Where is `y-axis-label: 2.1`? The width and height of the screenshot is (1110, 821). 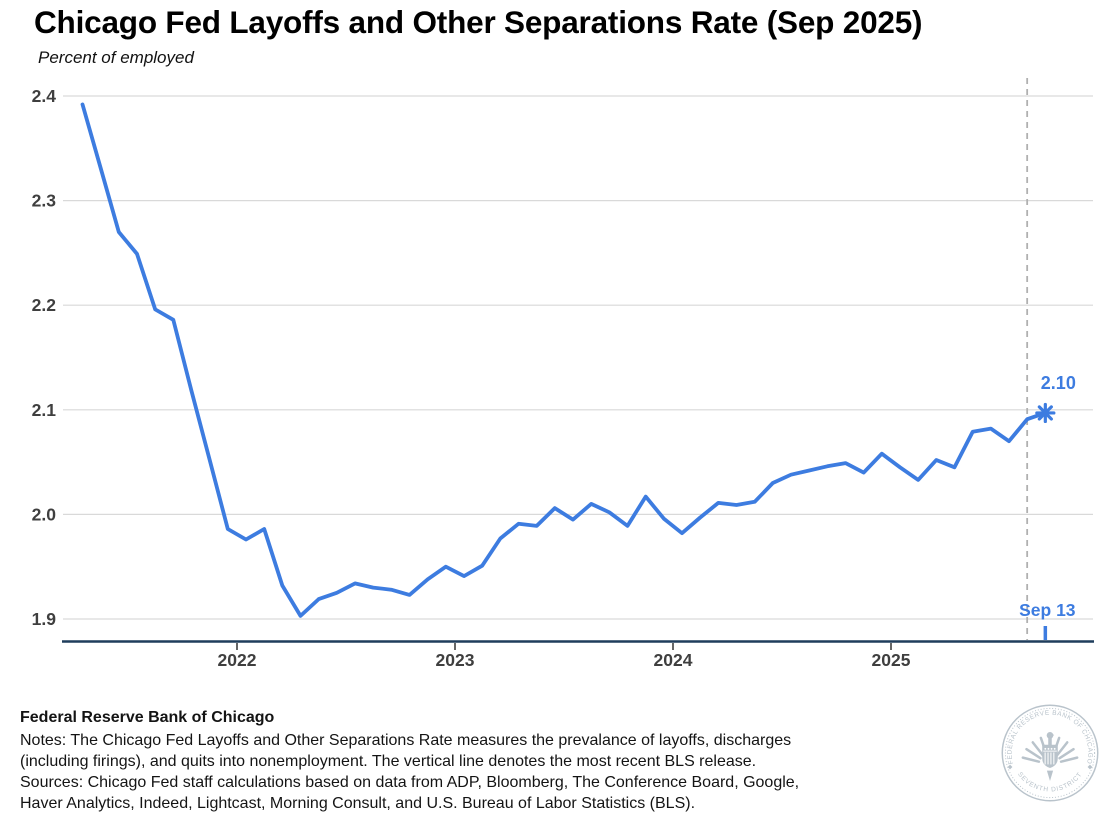
y-axis-label: 2.1 is located at coordinates (44, 410).